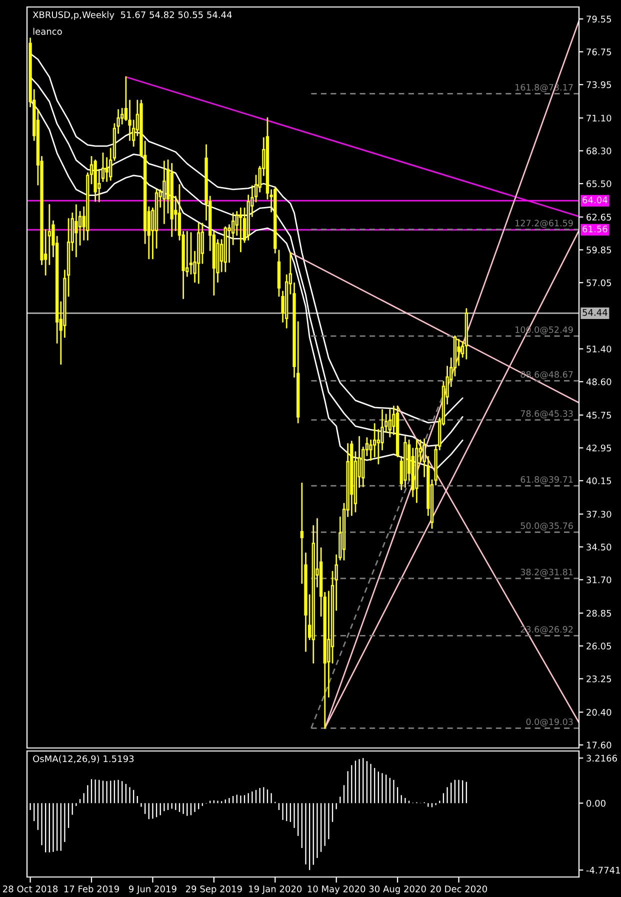 Image resolution: width=621 pixels, height=897 pixels. What do you see at coordinates (595, 229) in the screenshot?
I see `ref-line-label: 61.56` at bounding box center [595, 229].